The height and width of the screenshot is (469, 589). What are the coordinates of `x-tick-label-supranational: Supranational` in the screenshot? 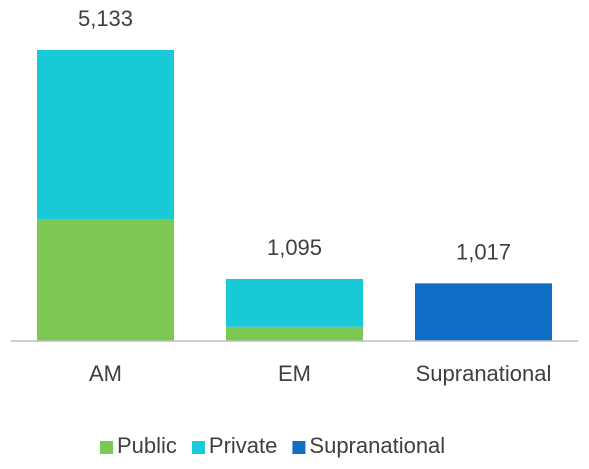 It's located at (484, 373).